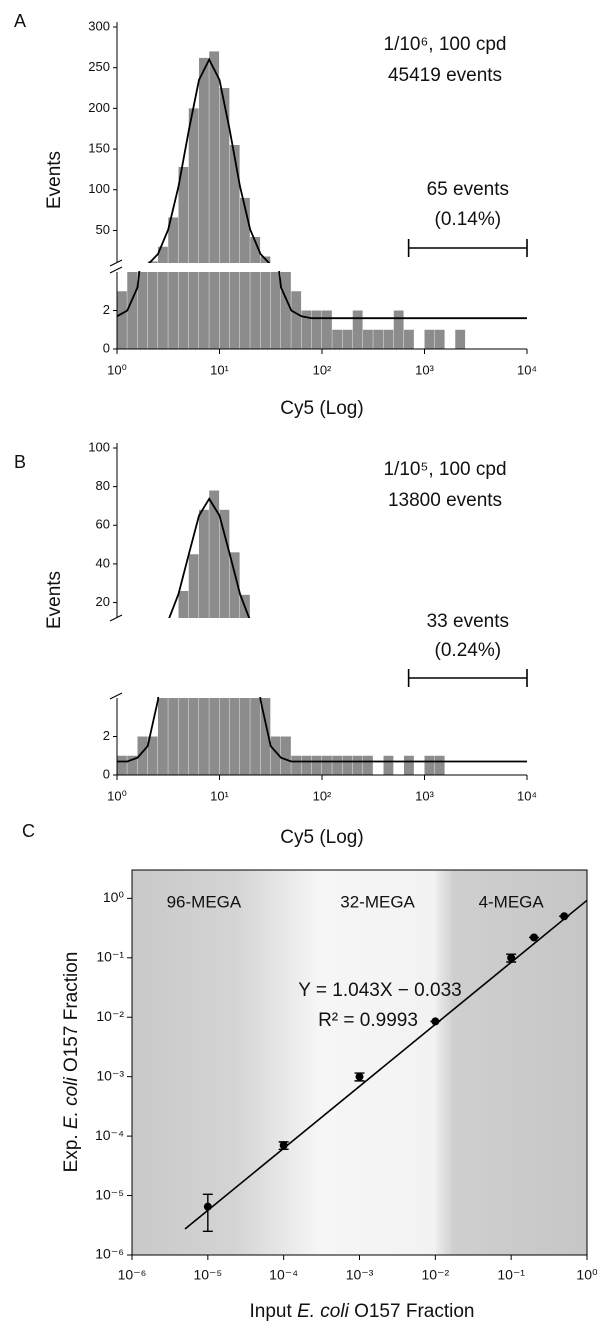 The width and height of the screenshot is (613, 1332). What do you see at coordinates (424, 369) in the screenshot?
I see `x-tick-label: 10³` at bounding box center [424, 369].